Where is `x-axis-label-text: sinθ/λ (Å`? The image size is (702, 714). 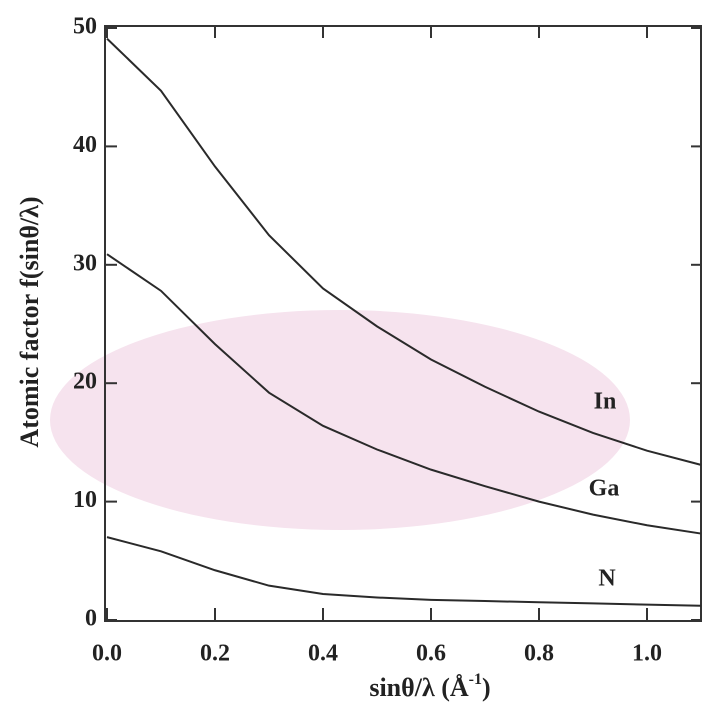
x-axis-label-text: sinθ/λ (Å is located at coordinates (419, 687).